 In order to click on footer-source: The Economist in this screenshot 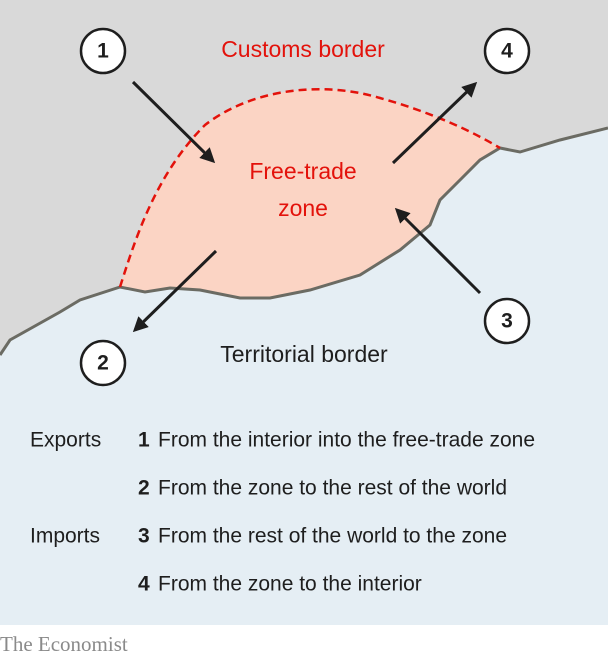, I will do `click(64, 644)`.